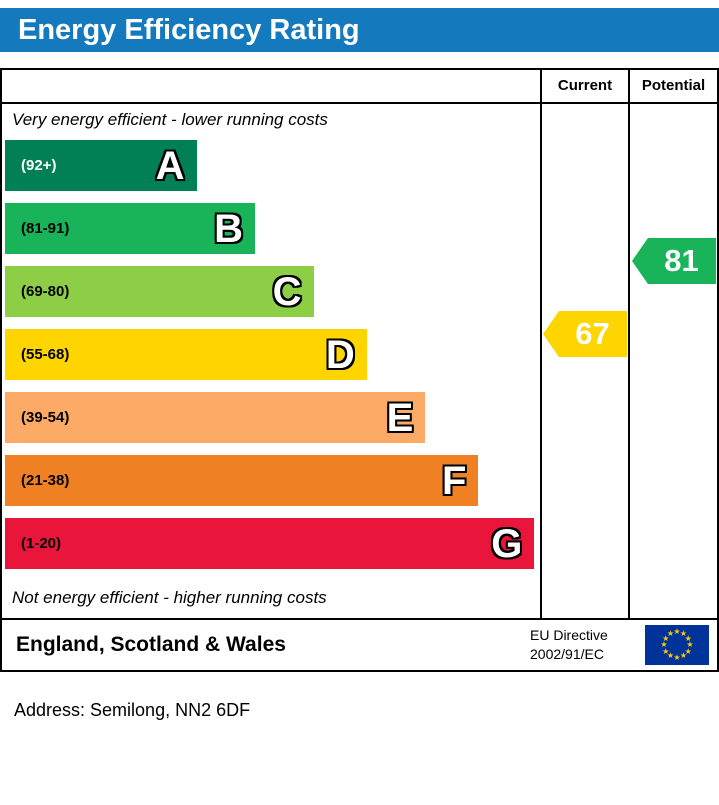 The width and height of the screenshot is (719, 805). Describe the element at coordinates (45, 480) in the screenshot. I see `band-range-label: (21-38)` at that location.